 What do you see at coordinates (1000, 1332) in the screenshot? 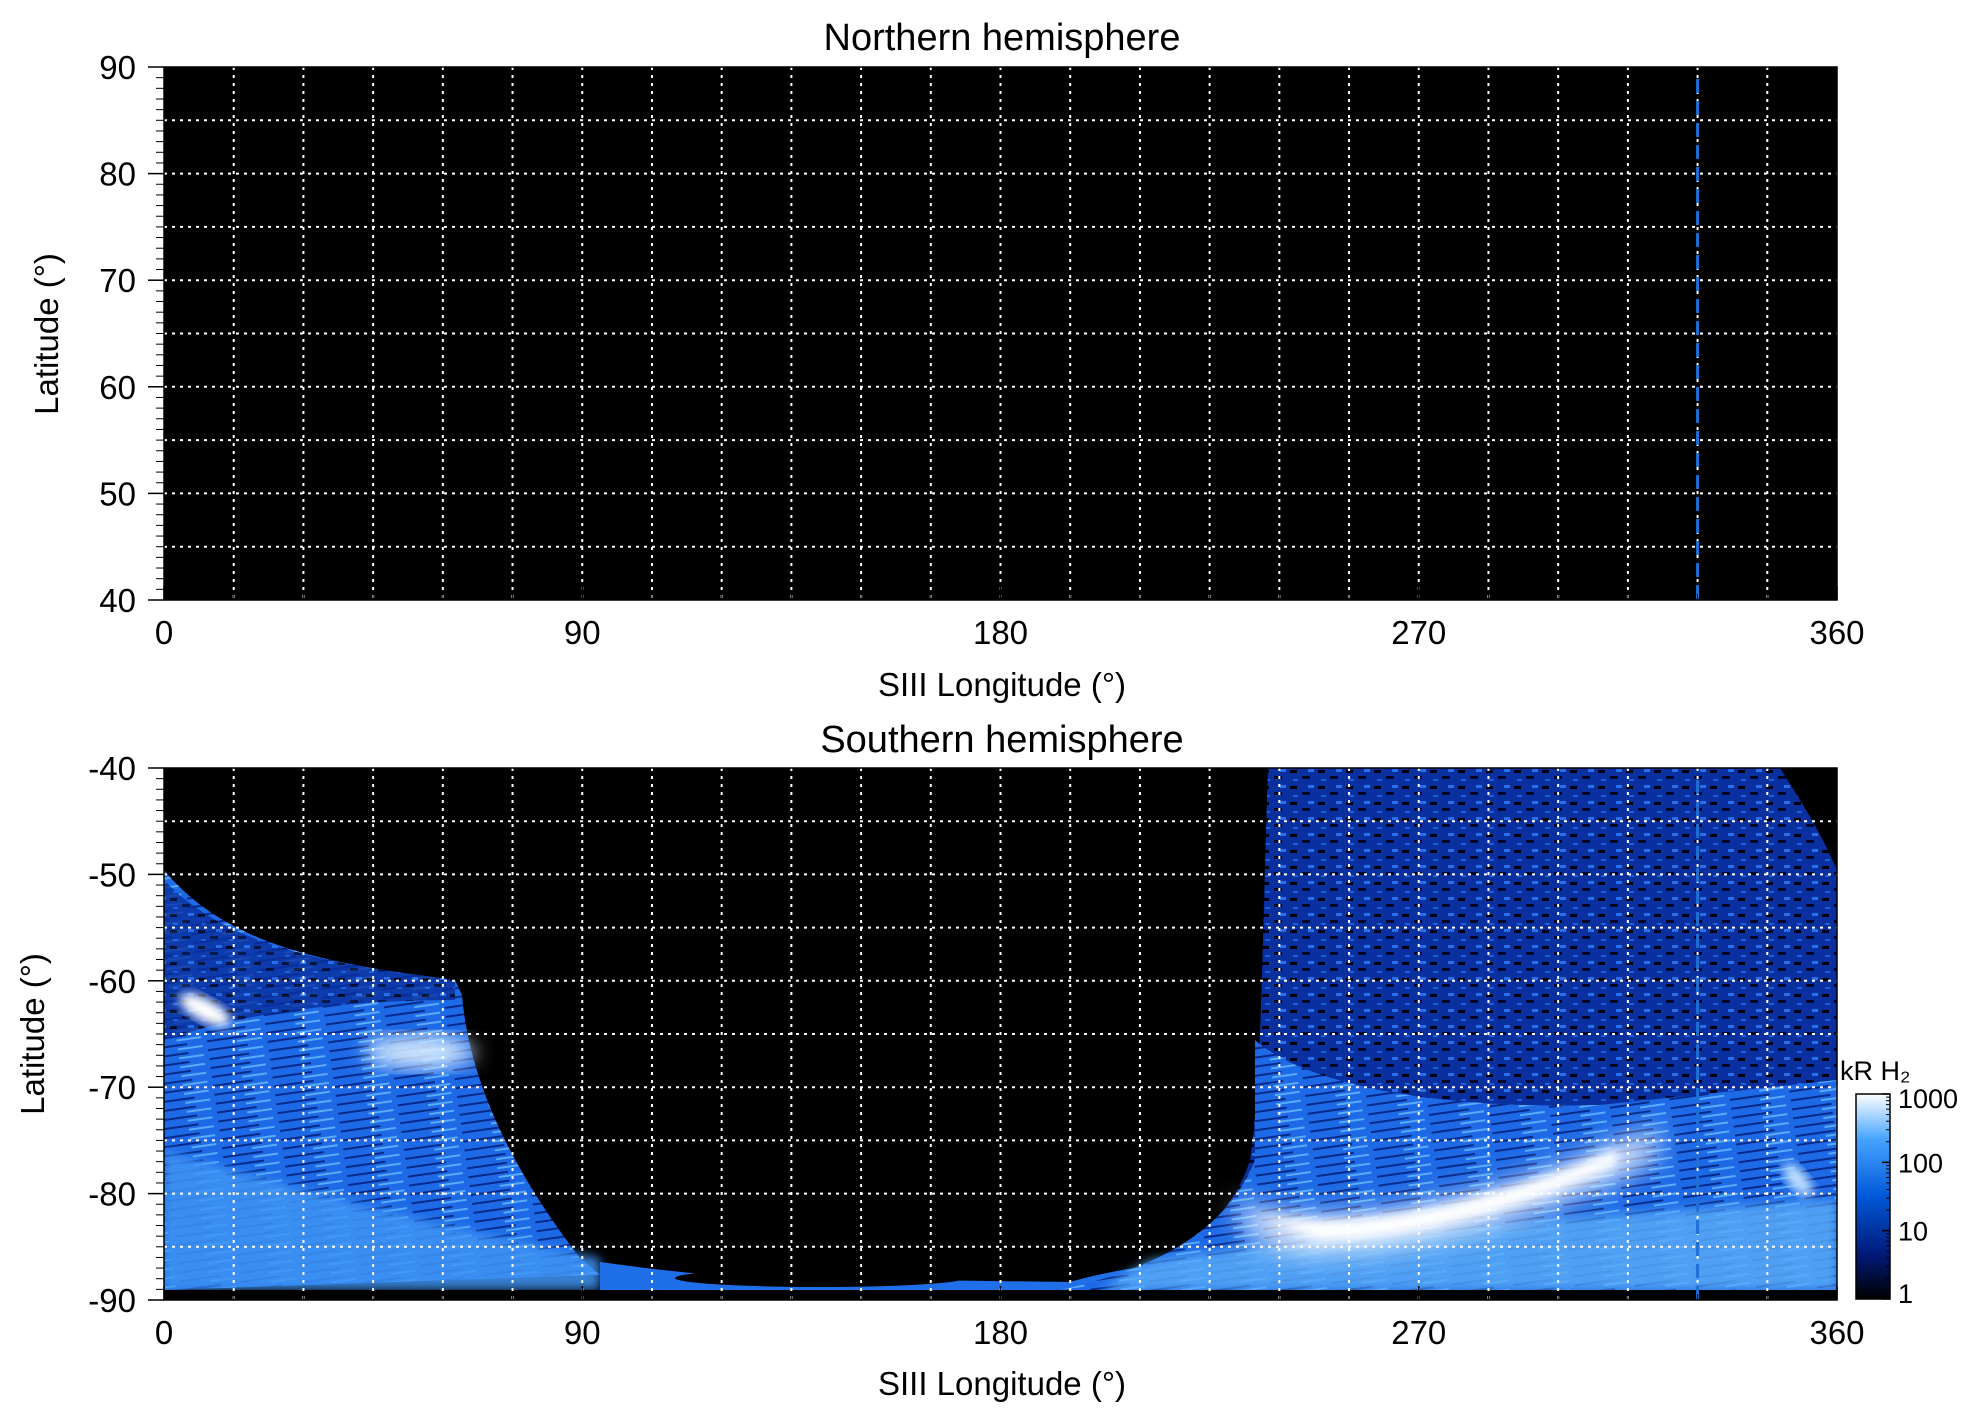
I see `south-xtick-label: 180` at bounding box center [1000, 1332].